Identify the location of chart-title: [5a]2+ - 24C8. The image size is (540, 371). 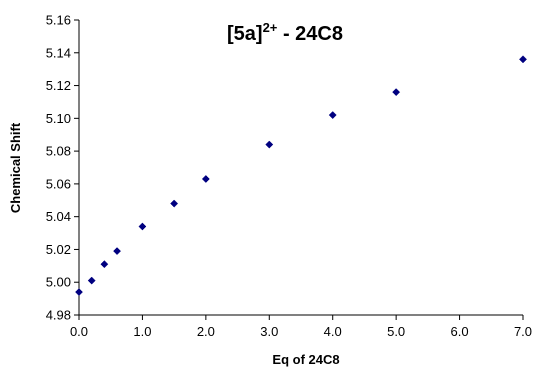
(285, 32).